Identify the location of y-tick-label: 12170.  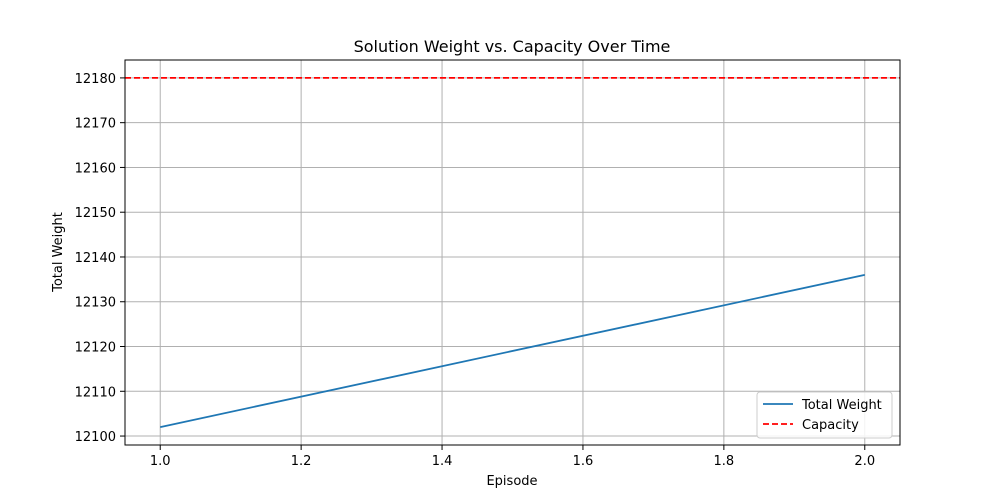
(95, 124).